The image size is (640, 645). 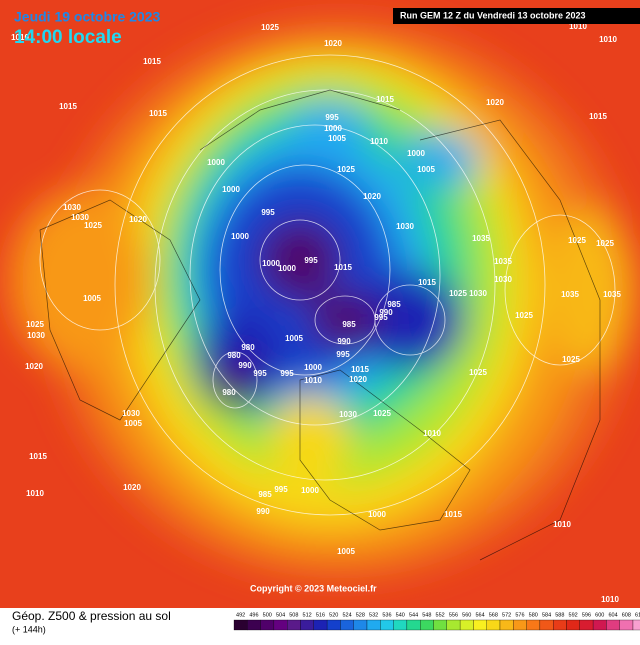 What do you see at coordinates (87, 17) in the screenshot?
I see `date: Jeudi 19 octobre 2023` at bounding box center [87, 17].